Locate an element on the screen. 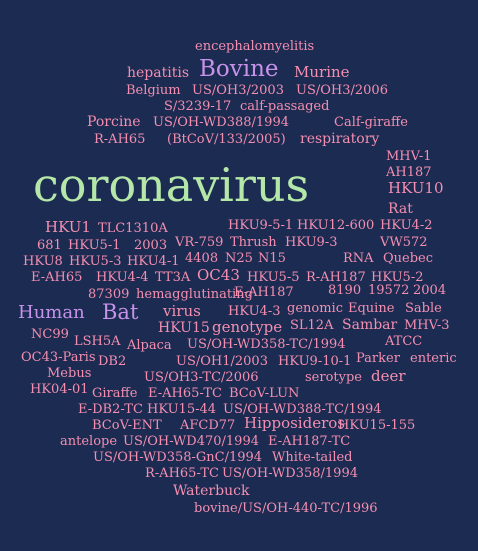 This screenshot has height=551, width=478. cloud-word: 87309 is located at coordinates (109, 294).